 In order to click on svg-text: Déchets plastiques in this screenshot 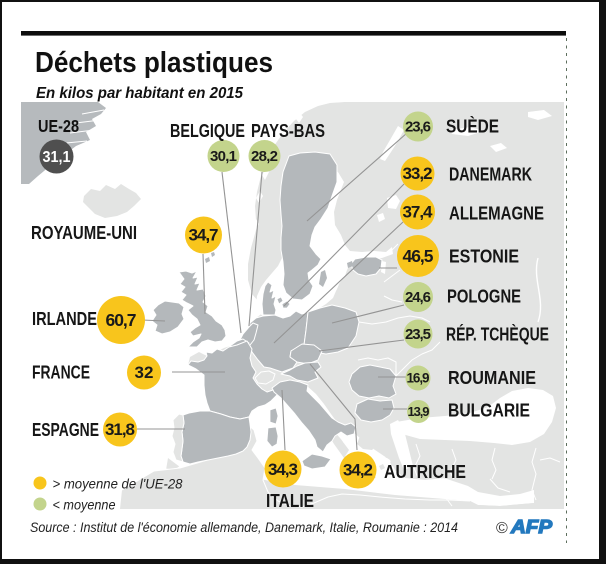, I will do `click(154, 63)`.